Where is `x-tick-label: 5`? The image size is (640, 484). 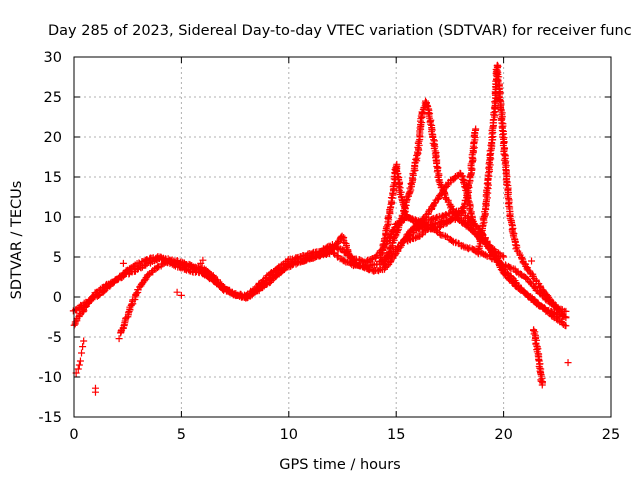 x-tick-label: 5 is located at coordinates (181, 435).